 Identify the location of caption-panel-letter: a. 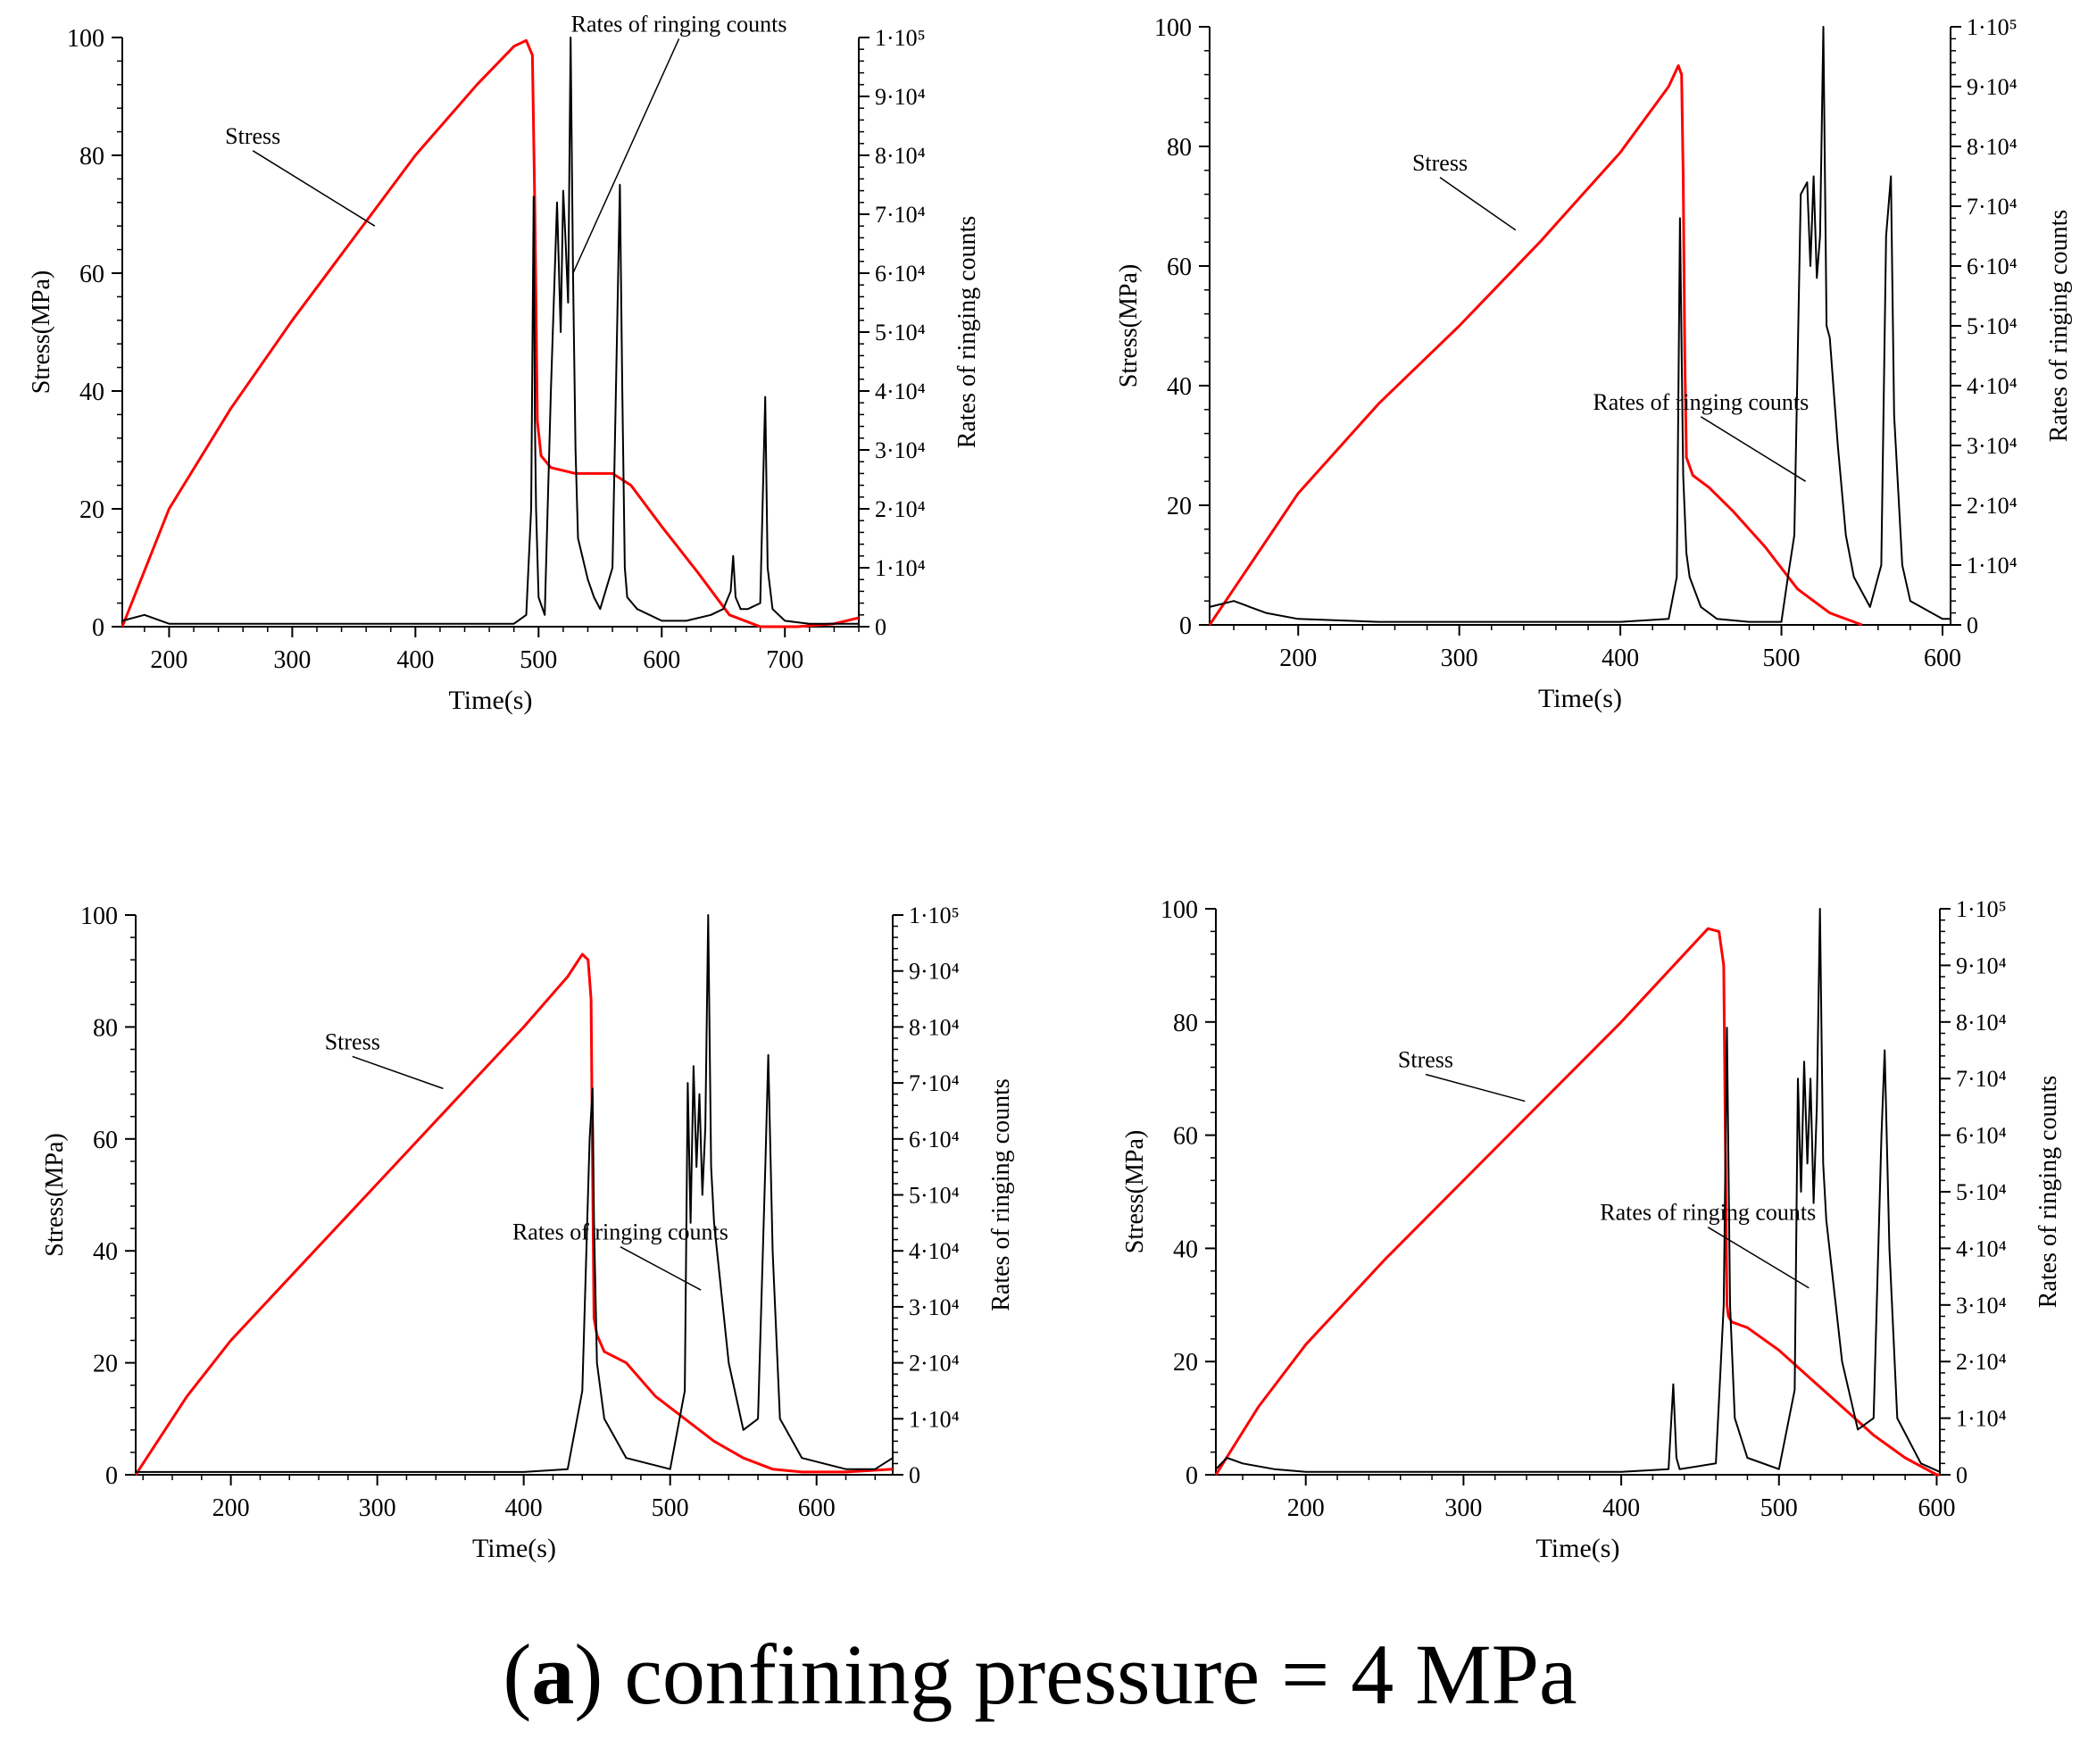
(553, 1675).